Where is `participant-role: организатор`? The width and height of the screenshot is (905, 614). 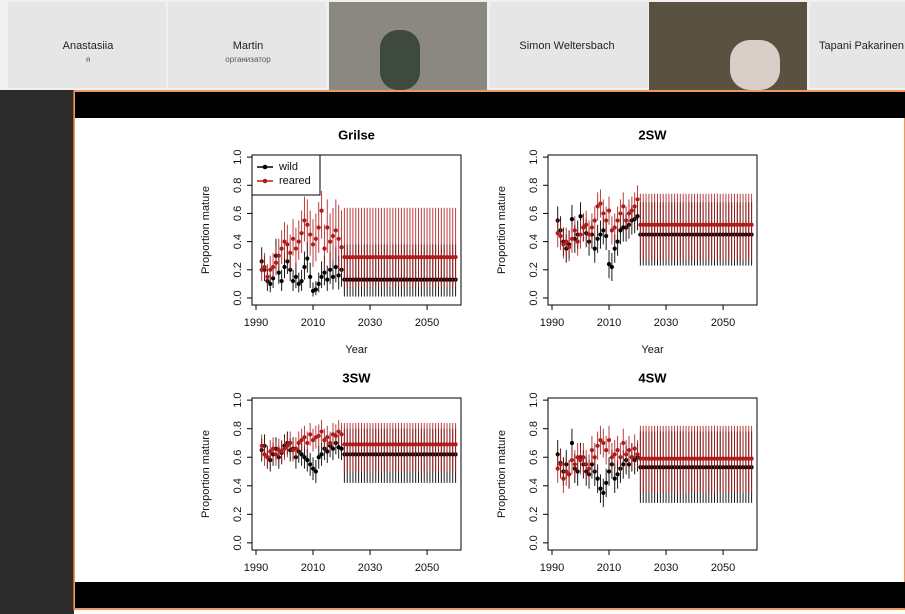
participant-role: организатор is located at coordinates (248, 59).